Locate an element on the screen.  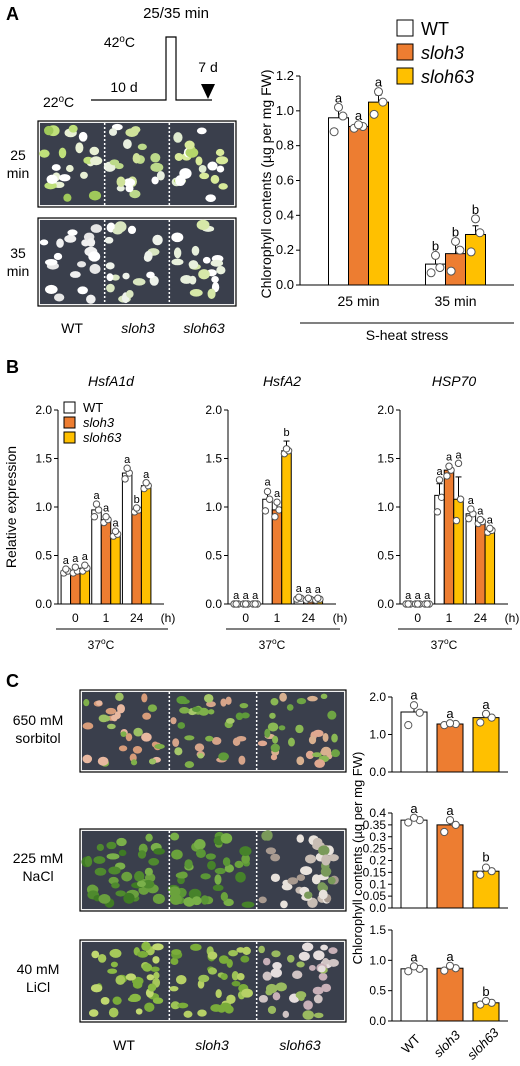
y-tick-label: 0.0 is located at coordinates (285, 284).